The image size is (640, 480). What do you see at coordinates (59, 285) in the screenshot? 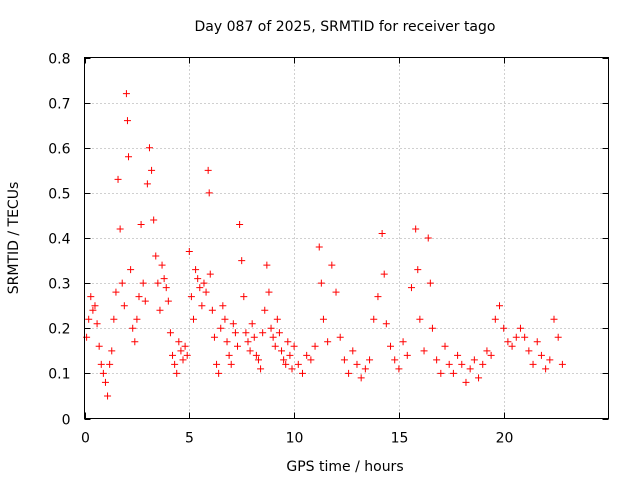
I see `y-tick-label: 0.3` at bounding box center [59, 285].